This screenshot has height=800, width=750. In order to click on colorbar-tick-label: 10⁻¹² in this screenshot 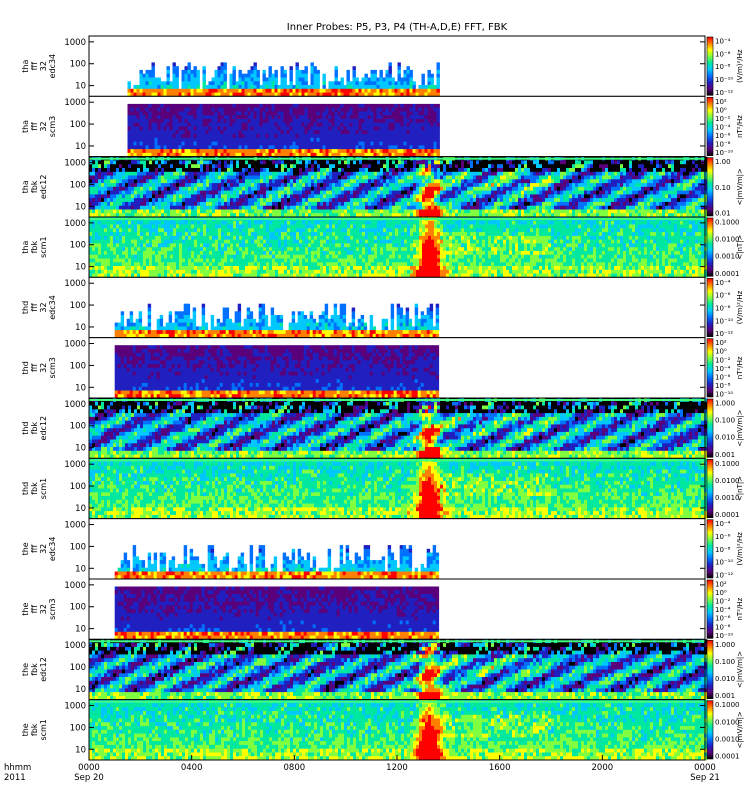, I will do `click(724, 576)`.